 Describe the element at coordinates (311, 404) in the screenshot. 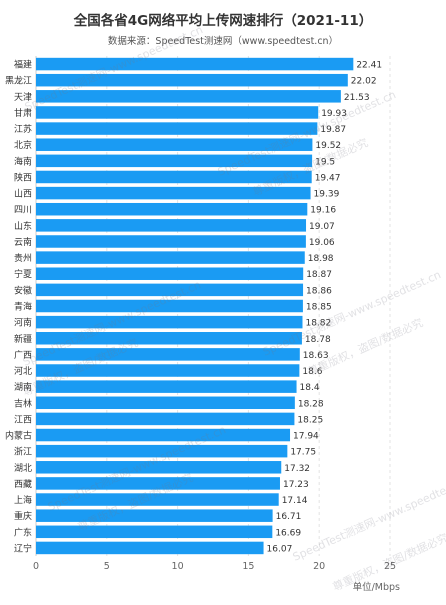

I see `value-label-22: 18.28` at that location.